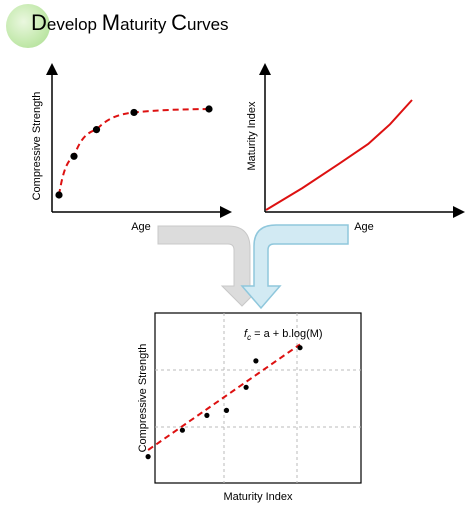 Image resolution: width=474 pixels, height=513 pixels. What do you see at coordinates (134, 152) in the screenshot?
I see `strength-curve` at bounding box center [134, 152].